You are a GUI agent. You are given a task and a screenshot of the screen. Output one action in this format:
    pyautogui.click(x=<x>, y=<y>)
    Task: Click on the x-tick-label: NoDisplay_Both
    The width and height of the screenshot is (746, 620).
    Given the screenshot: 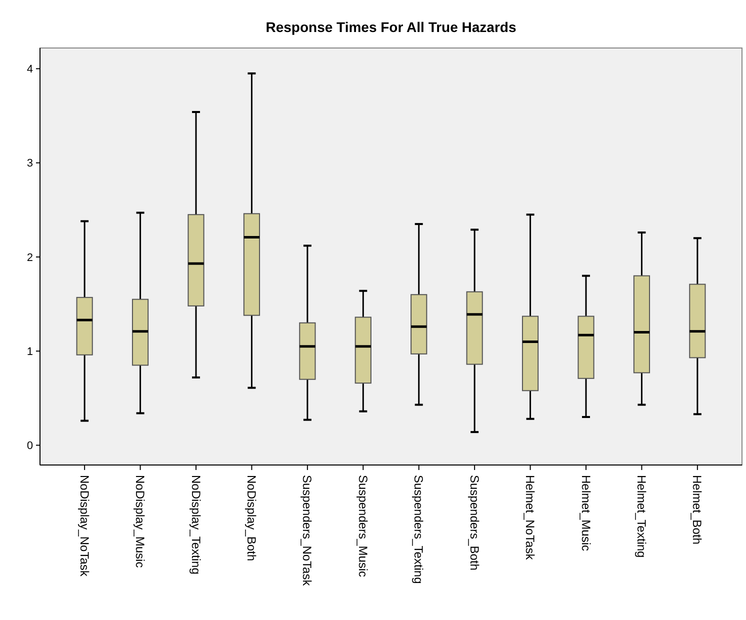 What is the action you would take?
    pyautogui.click(x=251, y=518)
    